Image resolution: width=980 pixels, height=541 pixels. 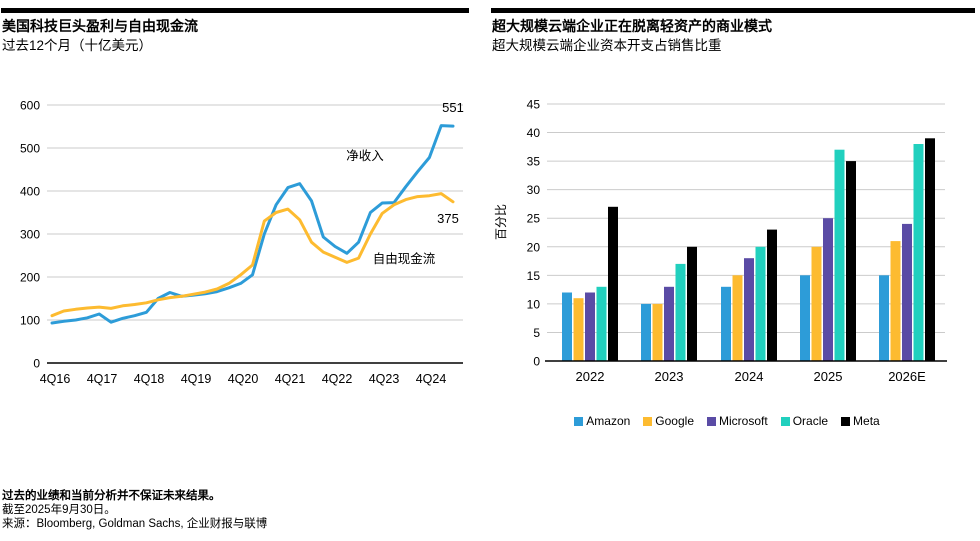 What do you see at coordinates (30, 278) in the screenshot?
I see `y-tick-label: 200` at bounding box center [30, 278].